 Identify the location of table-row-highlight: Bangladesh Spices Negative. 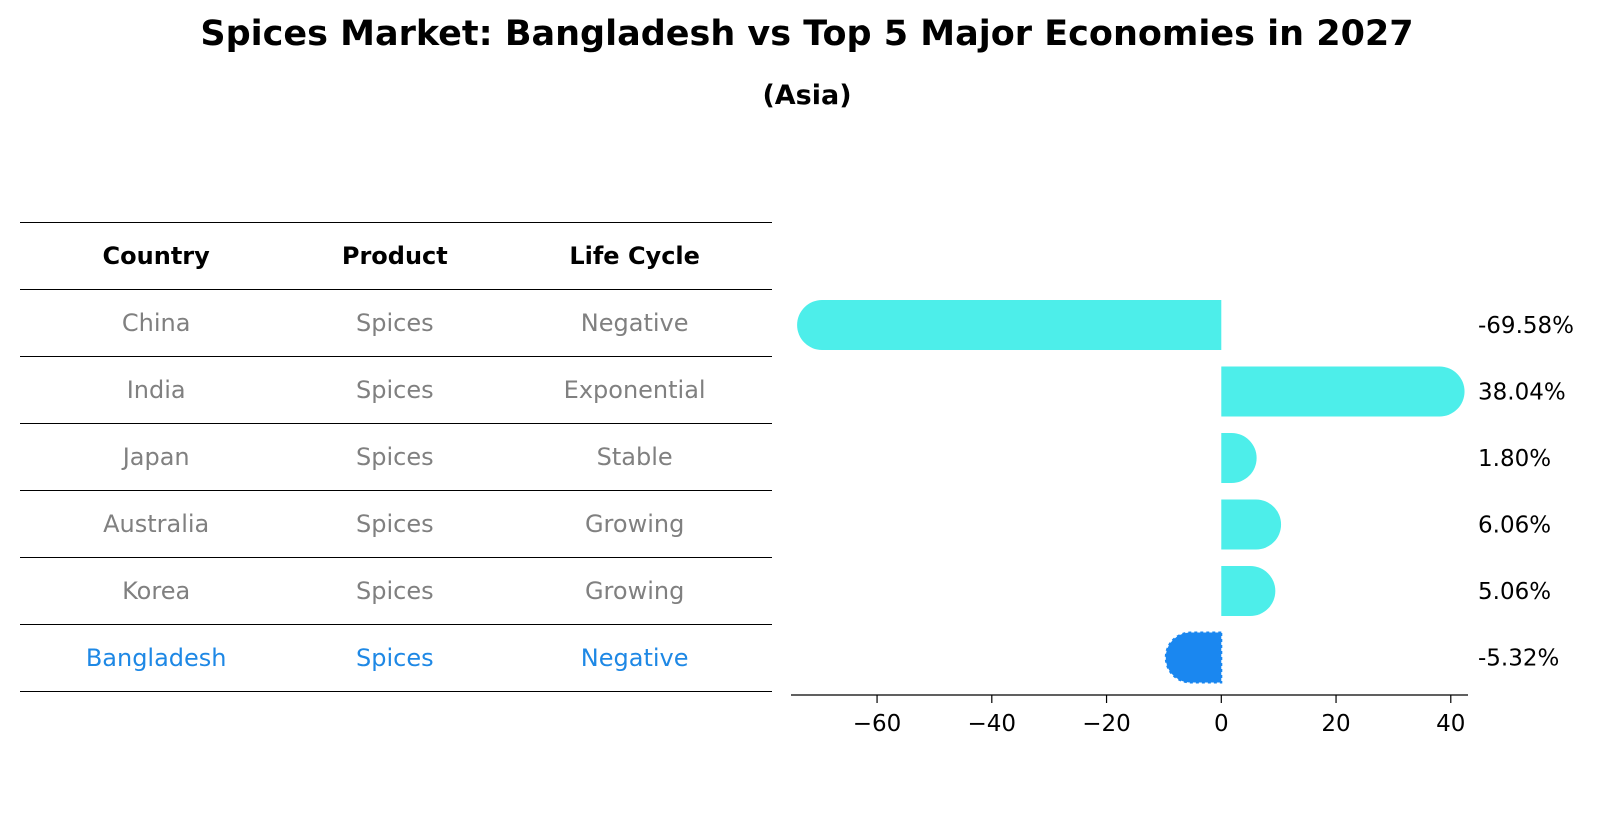
(396, 658).